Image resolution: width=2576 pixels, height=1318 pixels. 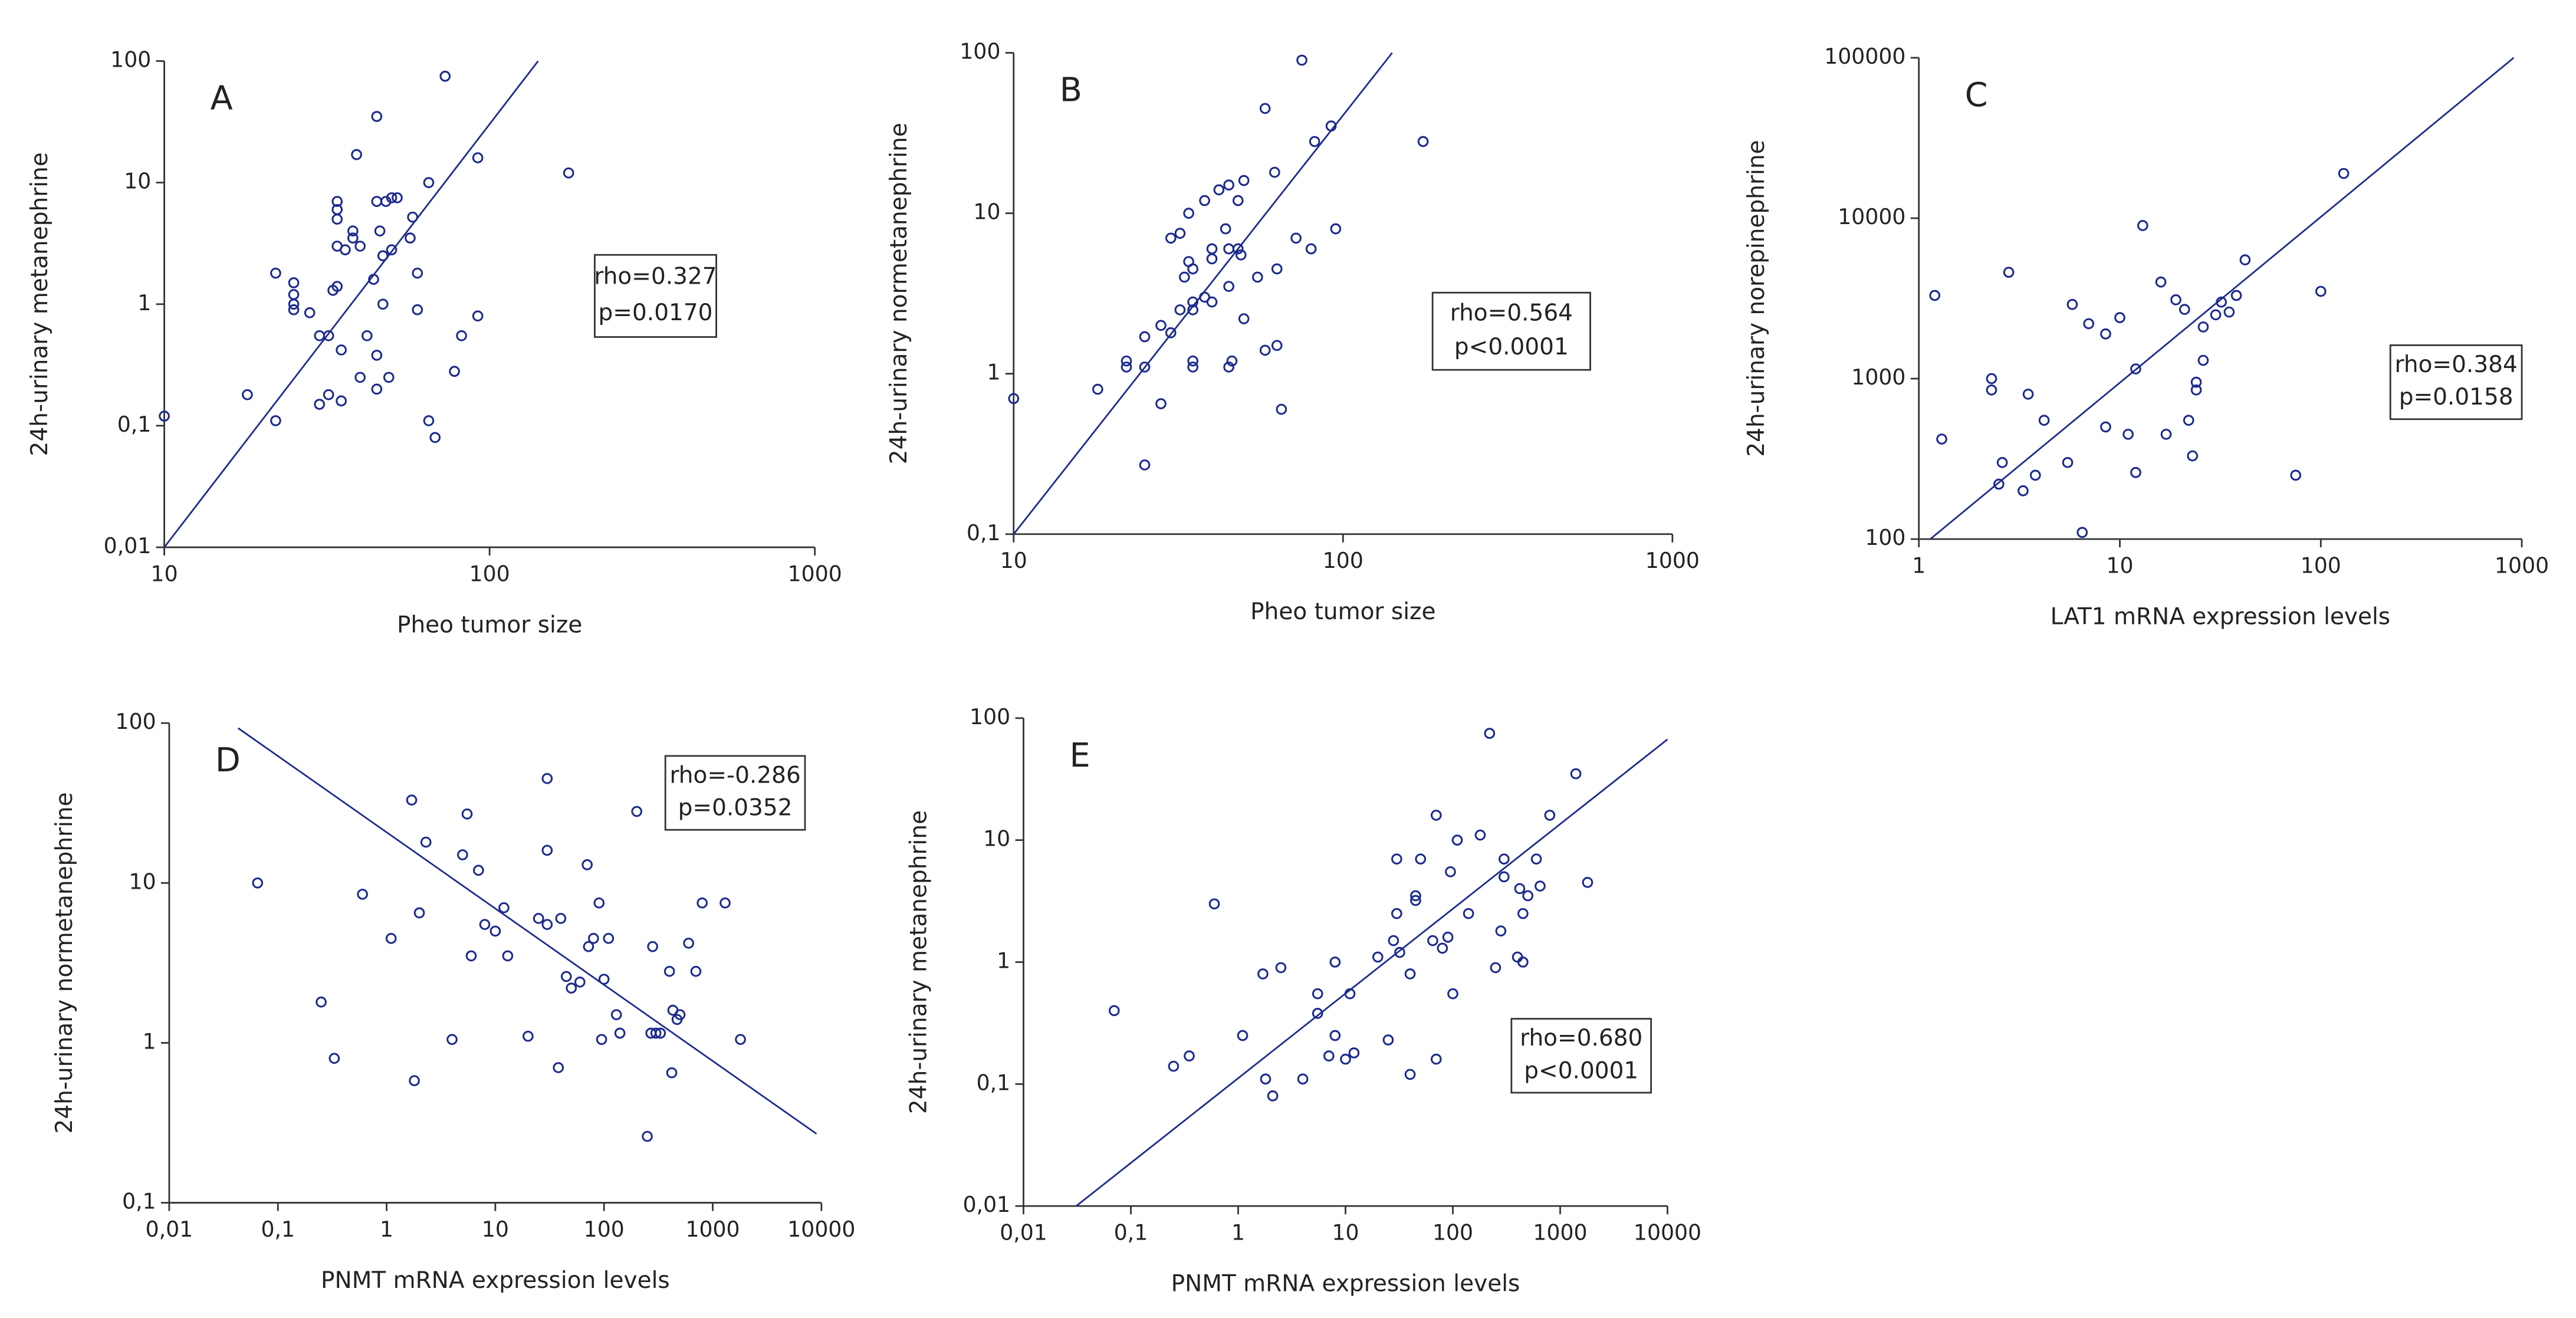 I want to click on annotation-text: p<0.0001, so click(x=1581, y=1070).